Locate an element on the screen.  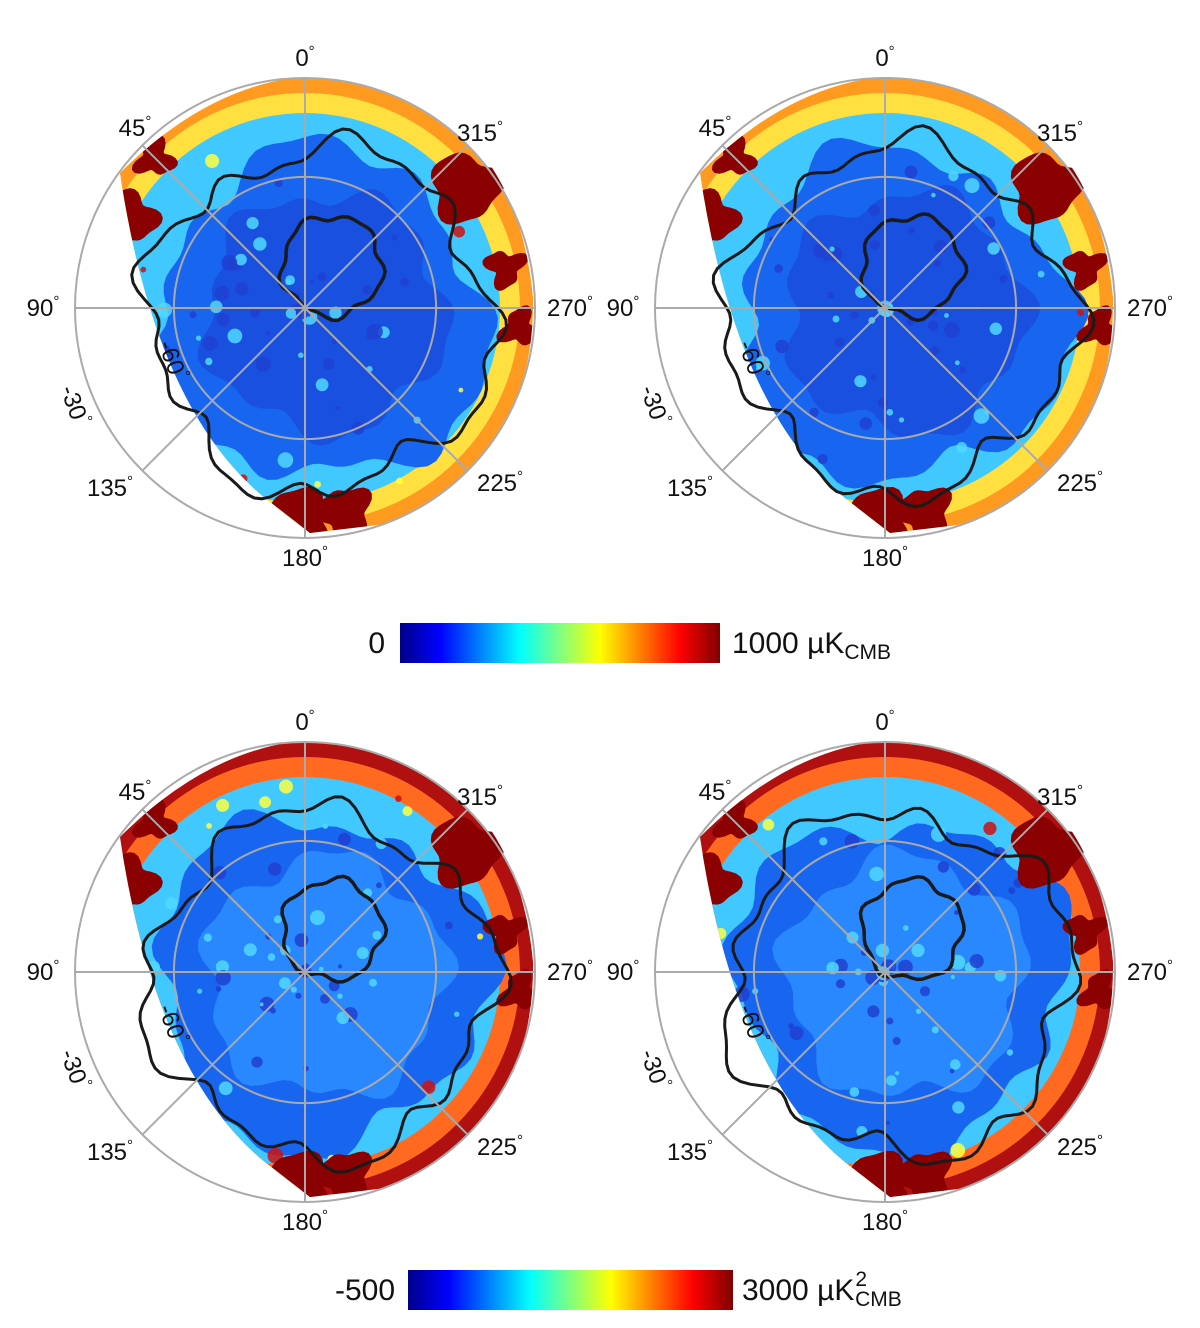
longitude-tick-label: 90° is located at coordinates (623, 307).